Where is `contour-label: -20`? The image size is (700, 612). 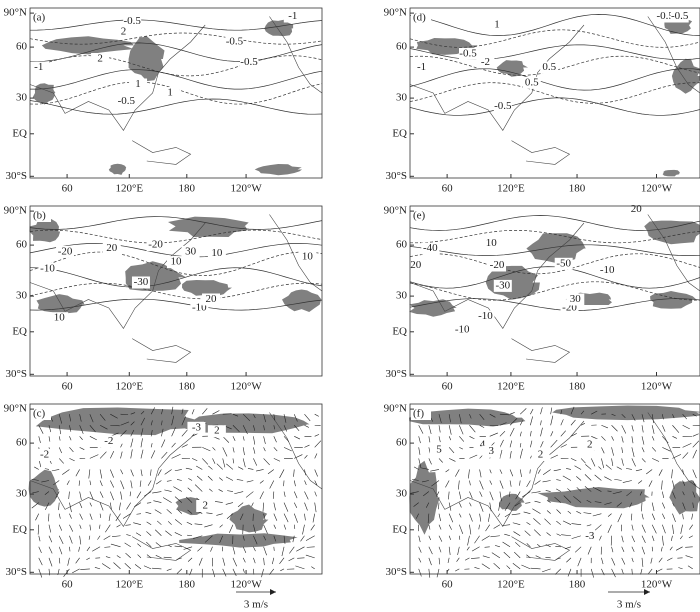 contour-label: -20 is located at coordinates (497, 265).